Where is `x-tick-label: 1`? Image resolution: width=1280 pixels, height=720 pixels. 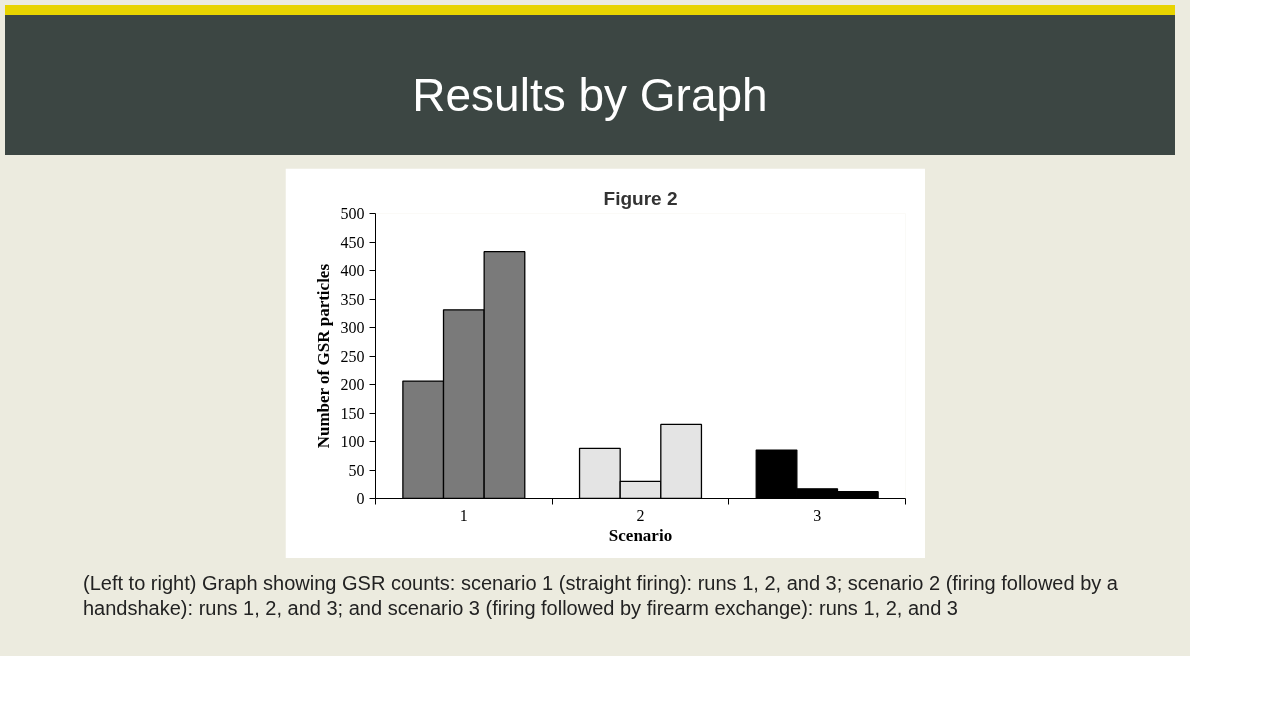
x-tick-label: 1 is located at coordinates (463, 515).